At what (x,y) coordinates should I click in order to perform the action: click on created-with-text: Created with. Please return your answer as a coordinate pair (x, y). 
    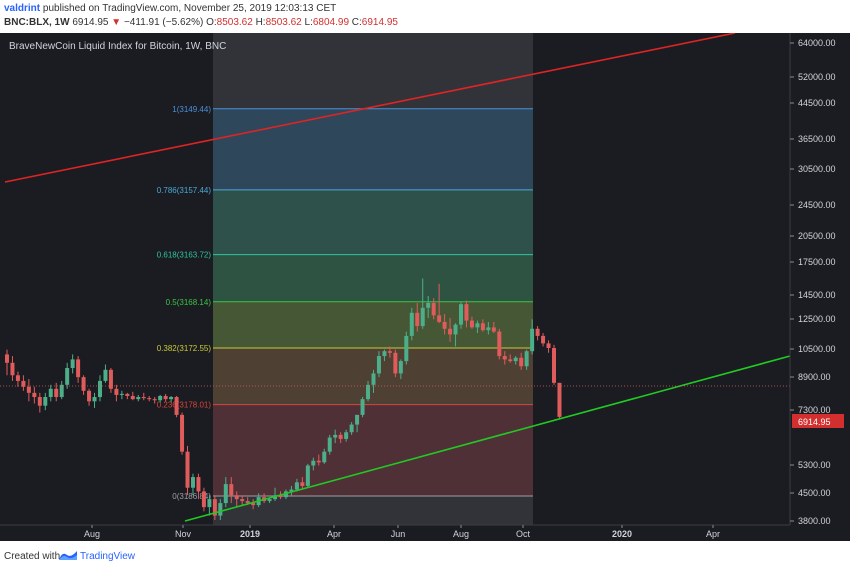
    Looking at the image, I should click on (32, 556).